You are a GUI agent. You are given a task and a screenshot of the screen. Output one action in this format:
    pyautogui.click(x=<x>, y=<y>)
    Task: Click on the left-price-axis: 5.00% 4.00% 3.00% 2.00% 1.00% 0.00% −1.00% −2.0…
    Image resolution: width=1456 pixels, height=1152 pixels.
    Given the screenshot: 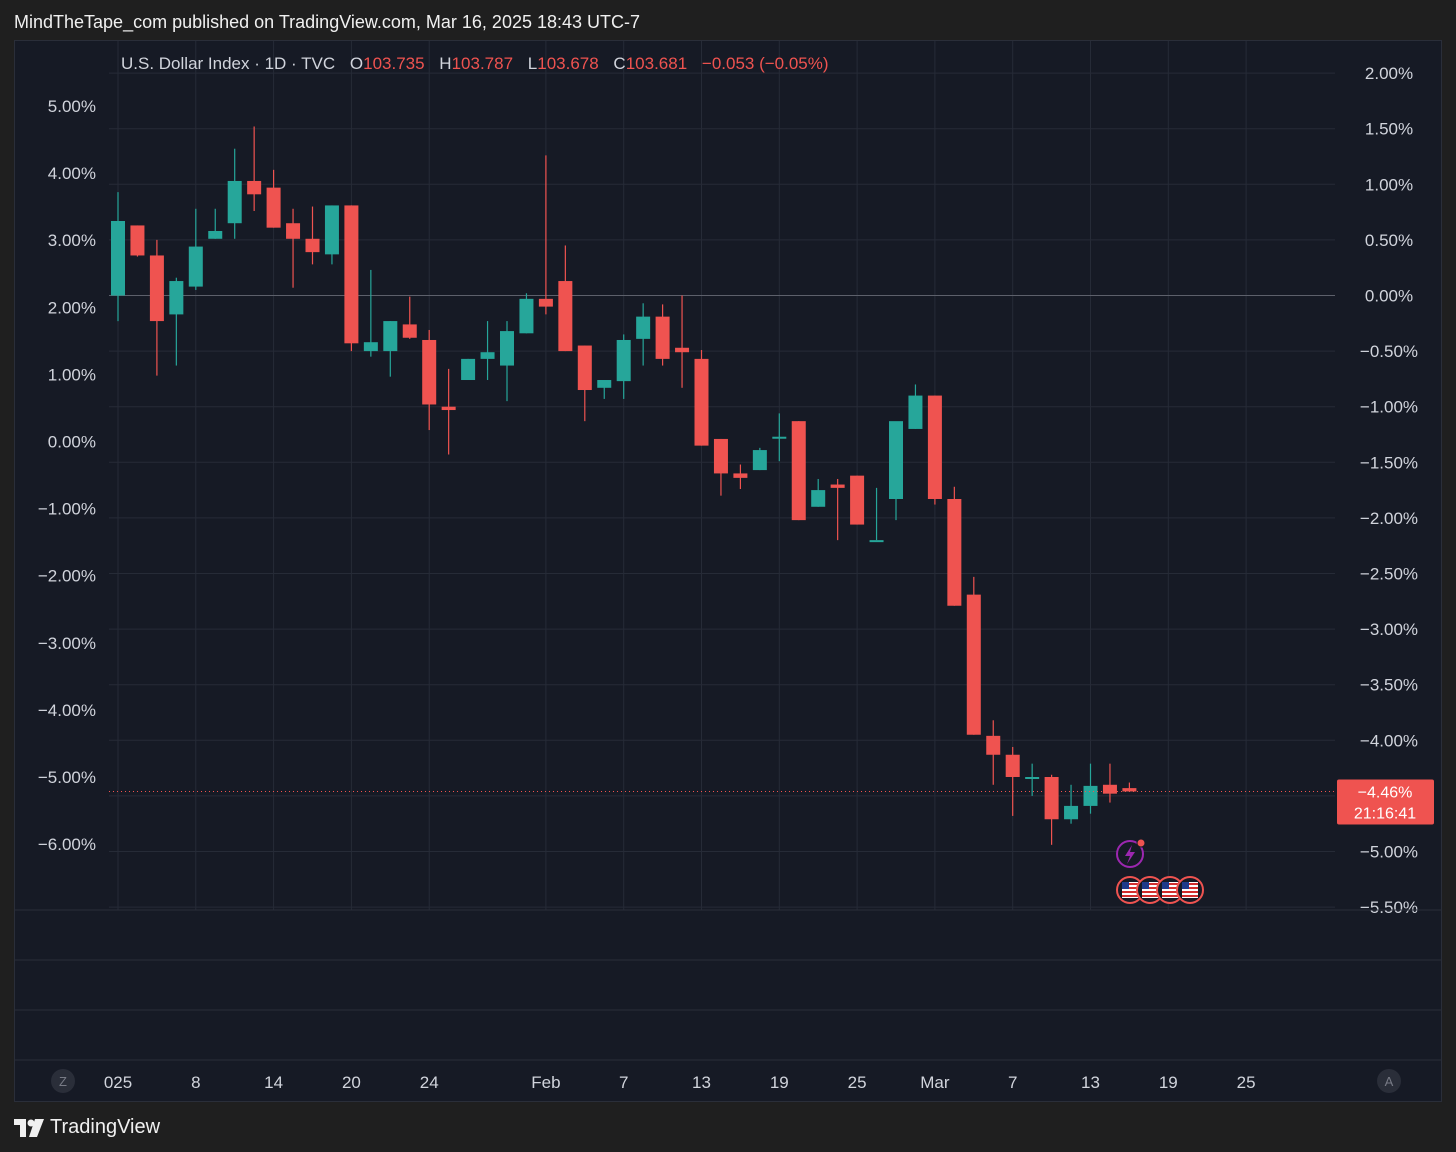 What is the action you would take?
    pyautogui.click(x=67, y=475)
    